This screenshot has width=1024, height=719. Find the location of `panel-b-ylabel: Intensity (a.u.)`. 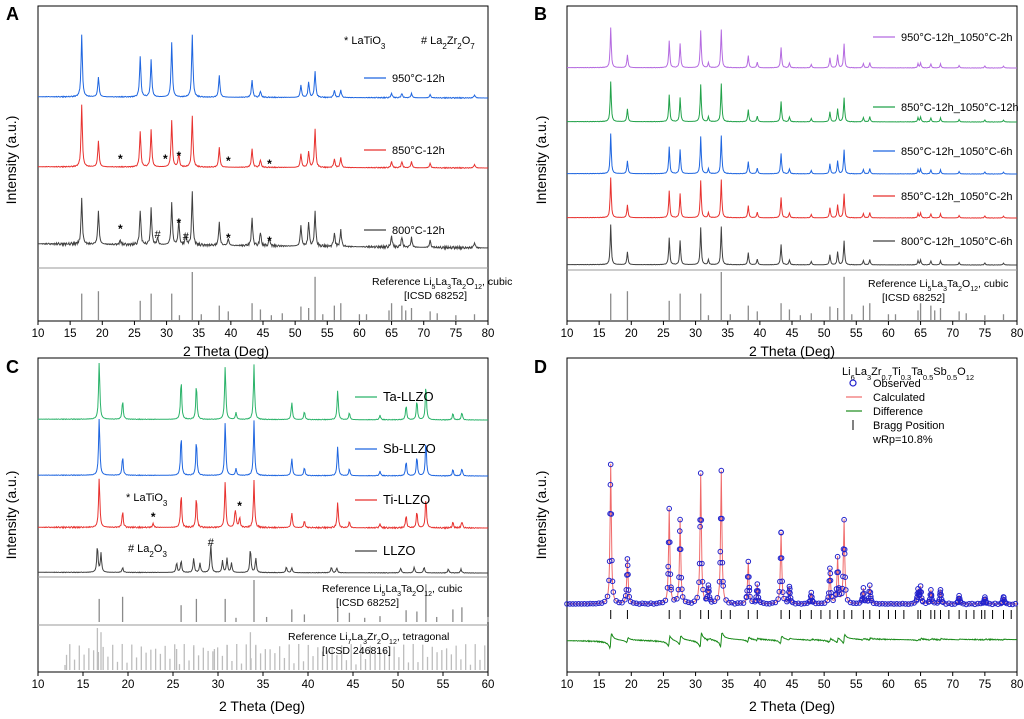

panel-b-ylabel: Intensity (a.u.) is located at coordinates (541, 160).